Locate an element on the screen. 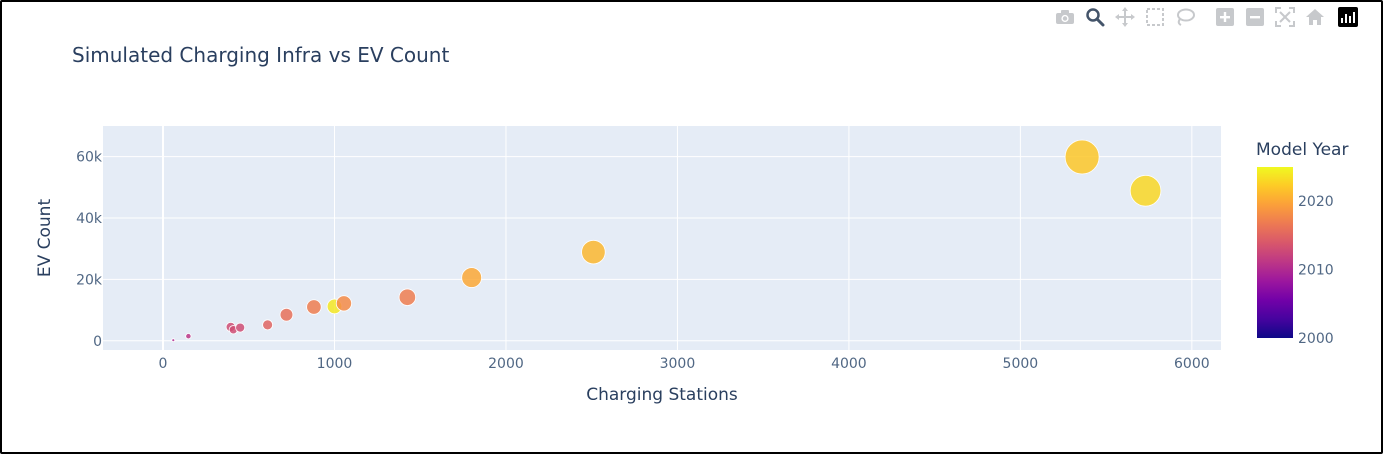  y-tick-label: 0 is located at coordinates (97, 342).